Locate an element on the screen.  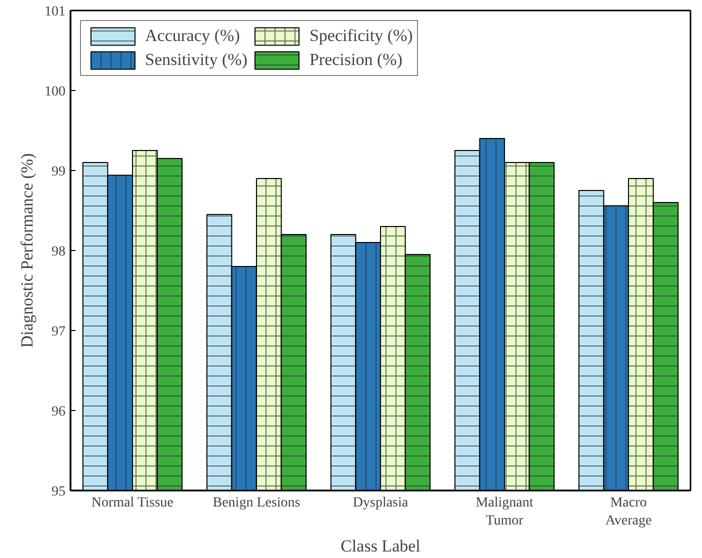
y-tick-label: 98 is located at coordinates (59, 252).